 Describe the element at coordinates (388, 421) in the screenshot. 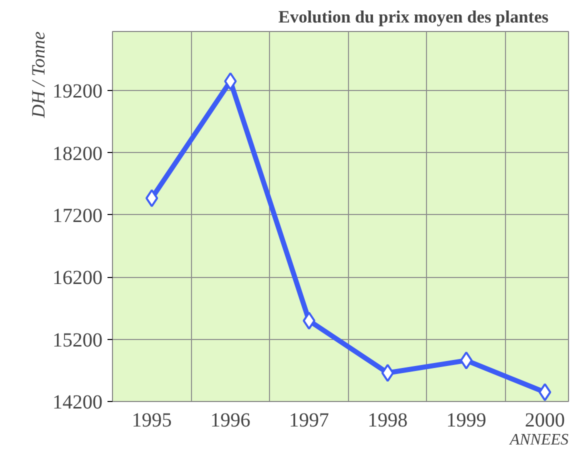

I see `x-tick-label: 1998` at that location.